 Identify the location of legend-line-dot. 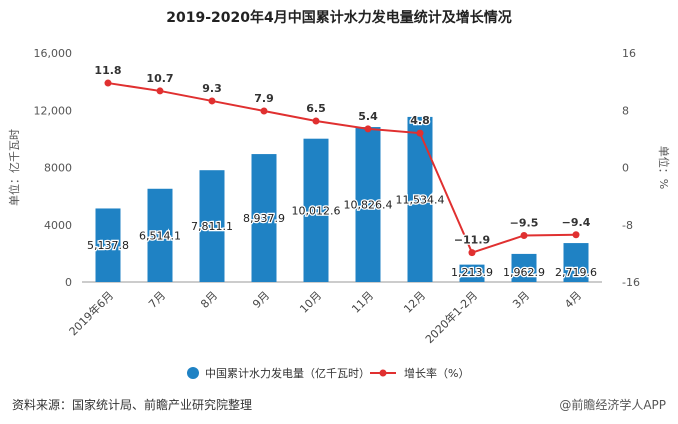
(383, 373).